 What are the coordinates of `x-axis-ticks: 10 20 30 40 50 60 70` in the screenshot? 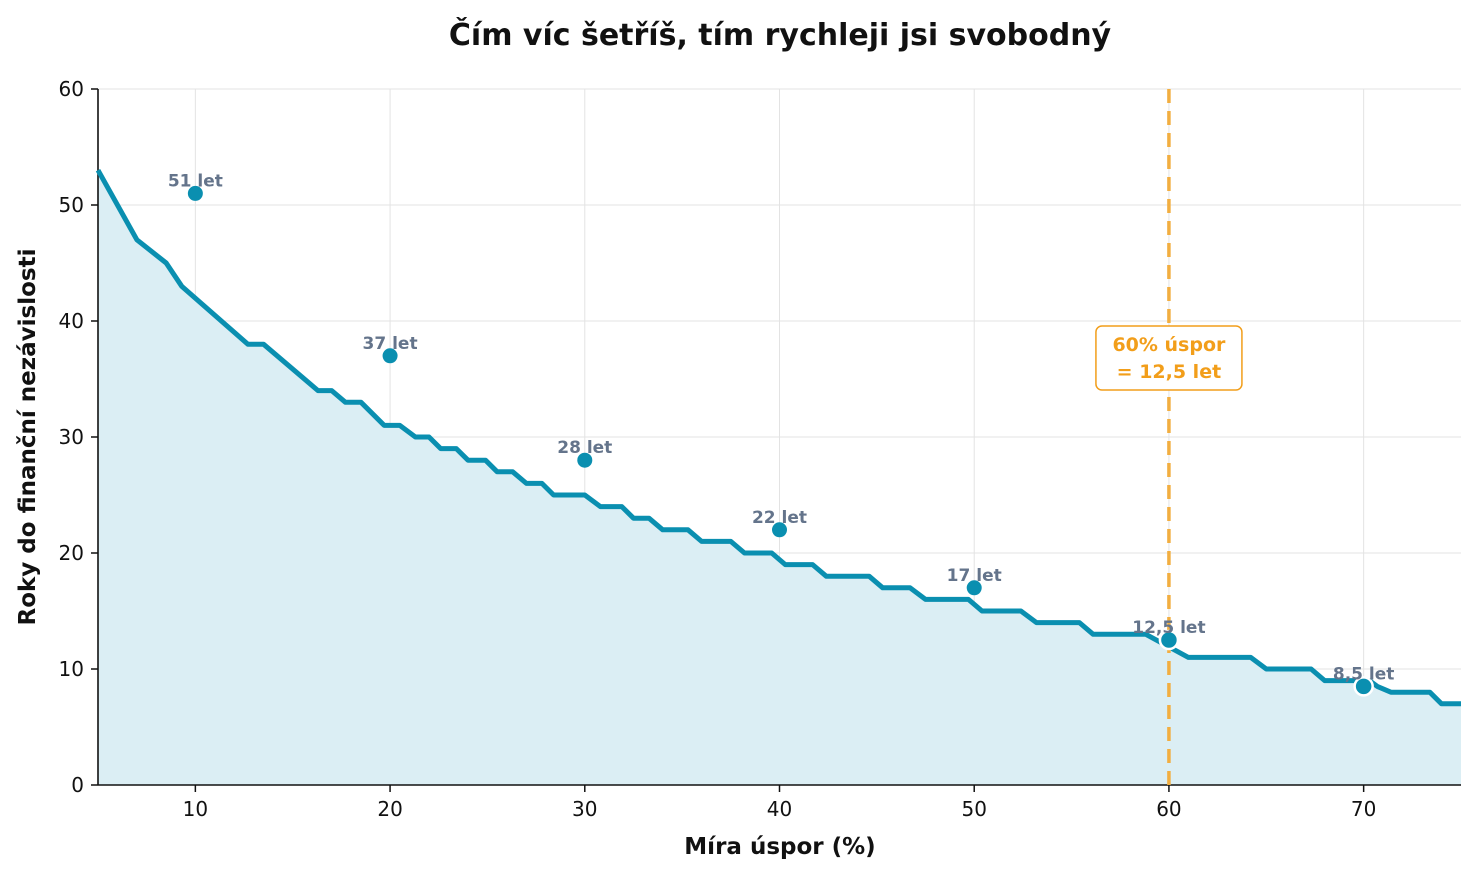 It's located at (779, 803).